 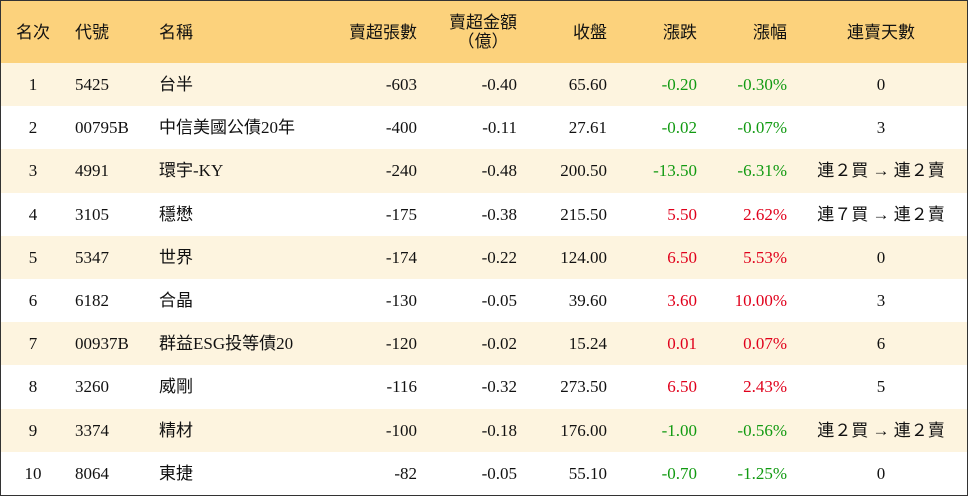 What do you see at coordinates (760, 301) in the screenshot?
I see `change-pct-cell: 10.00%` at bounding box center [760, 301].